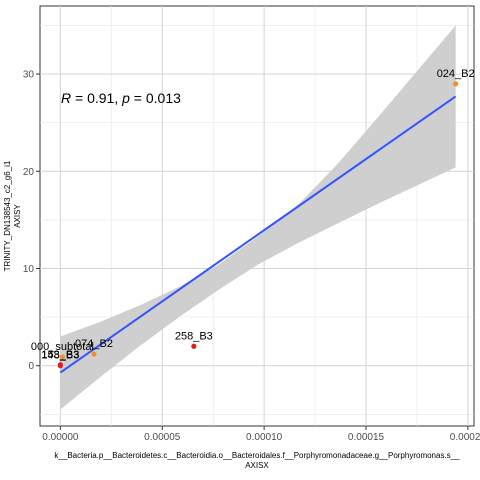  I want to click on data-point-label: 258_B3, so click(194, 336).